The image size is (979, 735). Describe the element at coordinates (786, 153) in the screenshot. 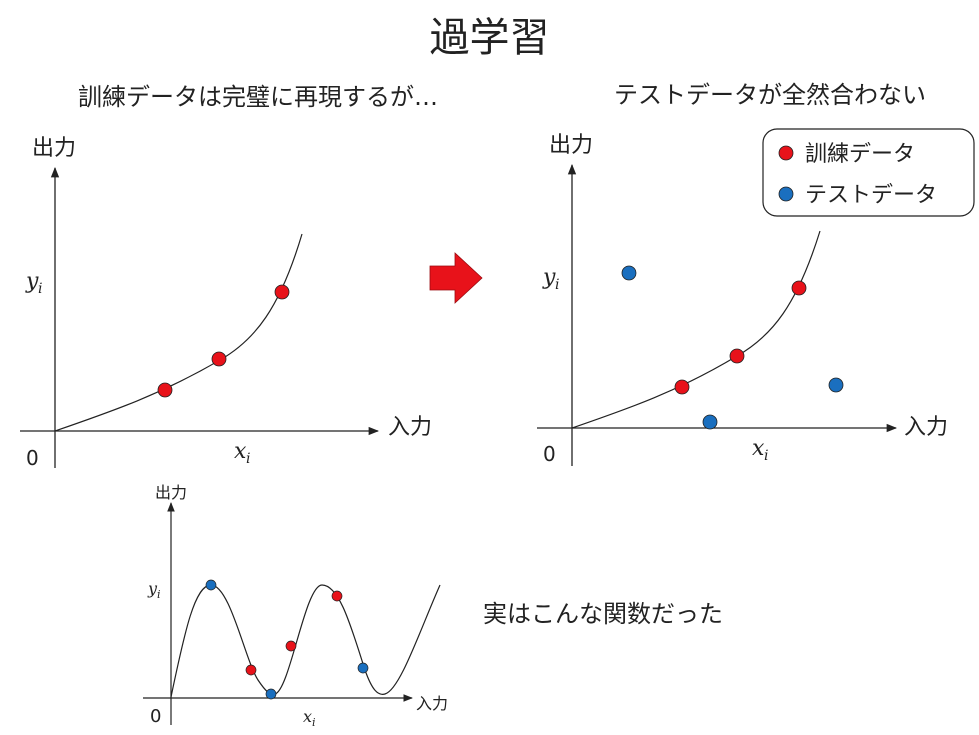

I see `legend-train-marker` at that location.